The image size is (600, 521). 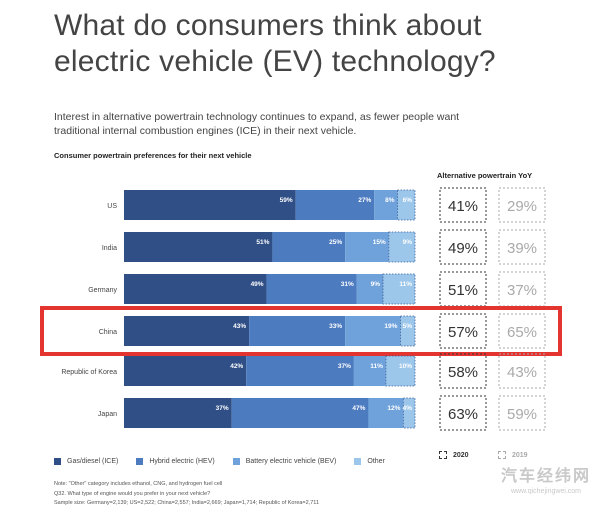 What do you see at coordinates (182, 461) in the screenshot?
I see `legend-label-hybrid: Hybrid electric (HEV)` at bounding box center [182, 461].